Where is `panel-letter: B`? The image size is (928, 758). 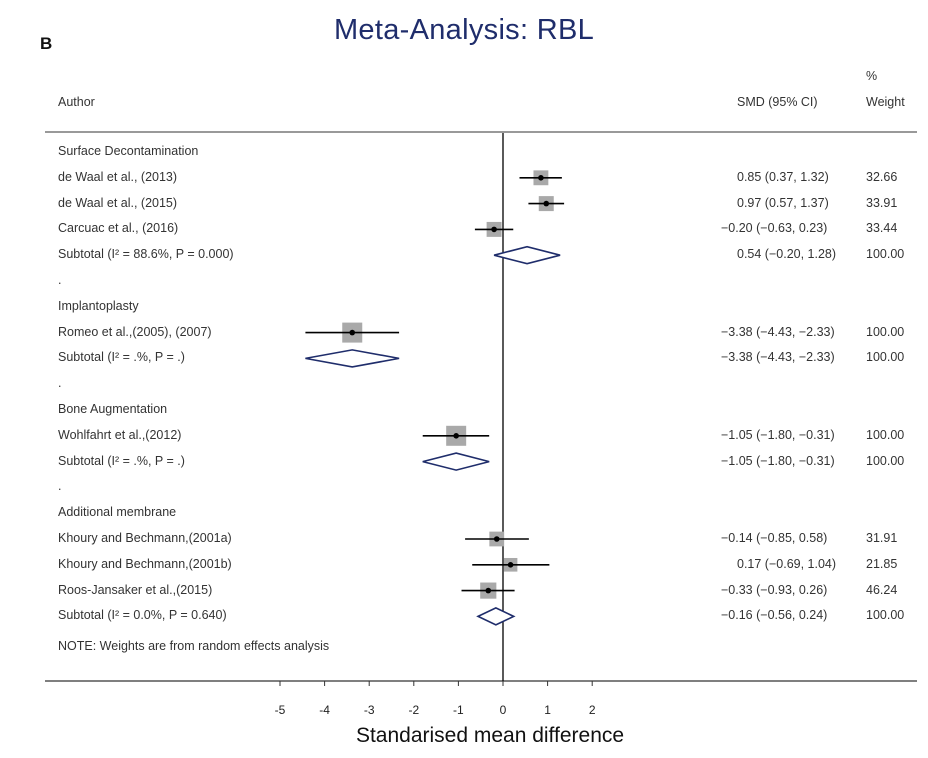
panel-letter: B is located at coordinates (46, 43).